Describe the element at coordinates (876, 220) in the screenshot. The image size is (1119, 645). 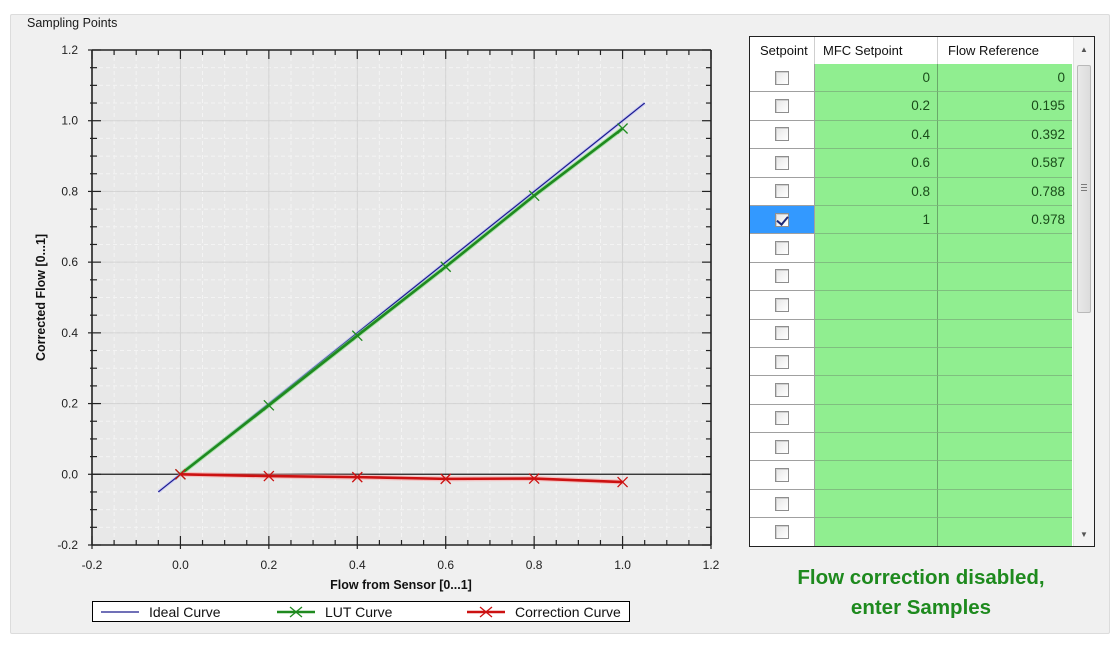
I see `mfc-setpoint-cell: 1` at that location.